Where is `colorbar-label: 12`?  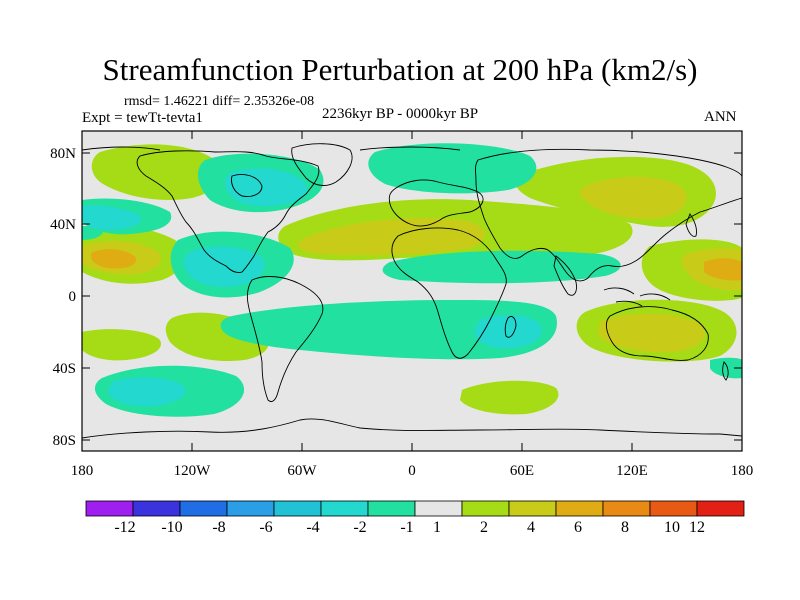 colorbar-label: 12 is located at coordinates (697, 527).